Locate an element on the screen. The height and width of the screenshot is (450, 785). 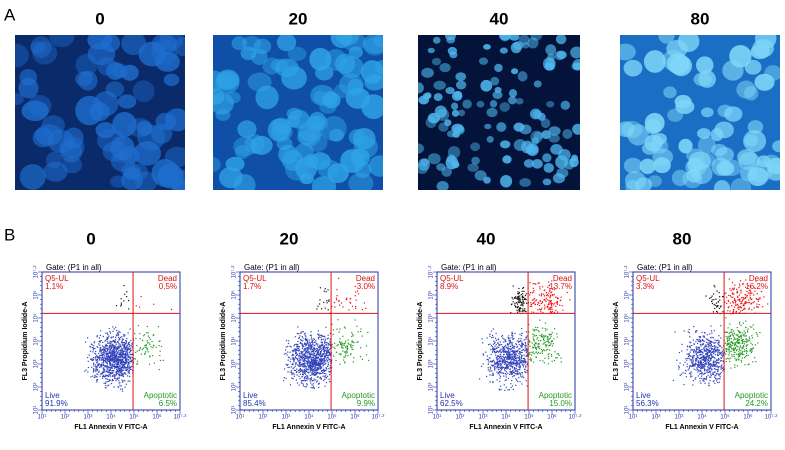
cells is located at coordinates (499, 112).